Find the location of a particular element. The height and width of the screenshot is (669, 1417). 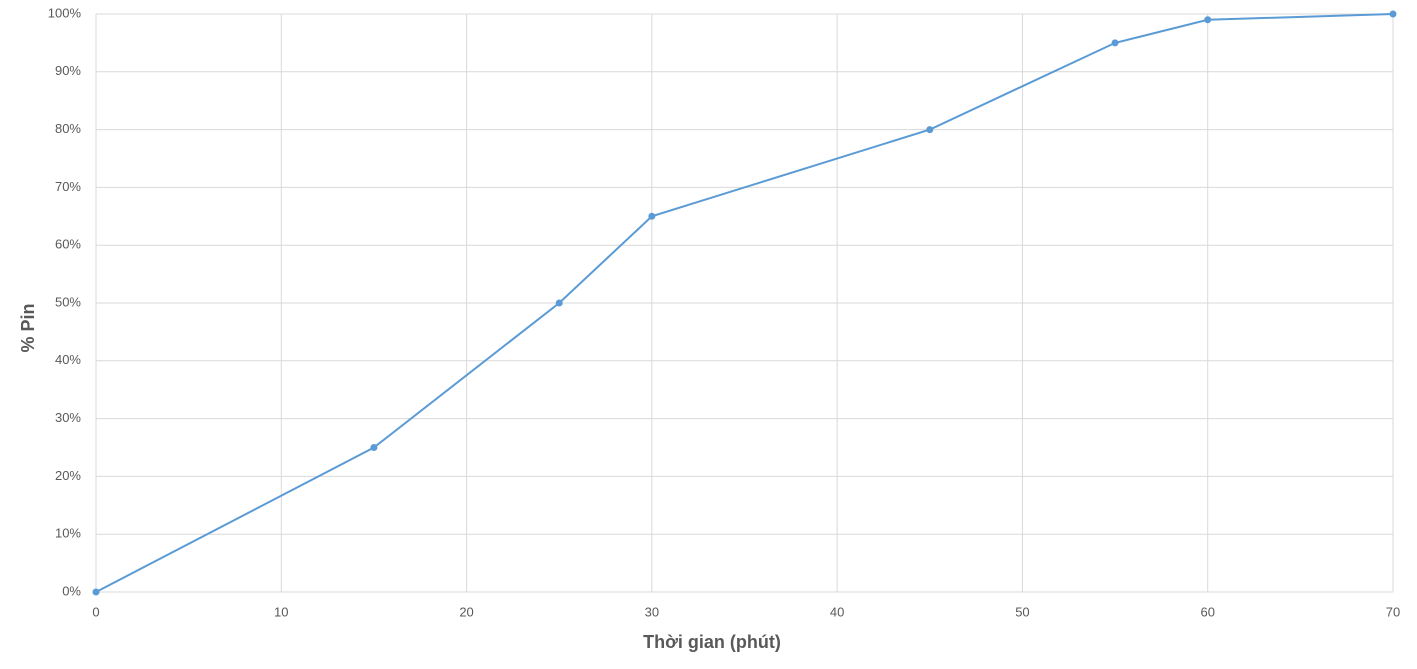

y-tick-label: 60% is located at coordinates (68, 244).